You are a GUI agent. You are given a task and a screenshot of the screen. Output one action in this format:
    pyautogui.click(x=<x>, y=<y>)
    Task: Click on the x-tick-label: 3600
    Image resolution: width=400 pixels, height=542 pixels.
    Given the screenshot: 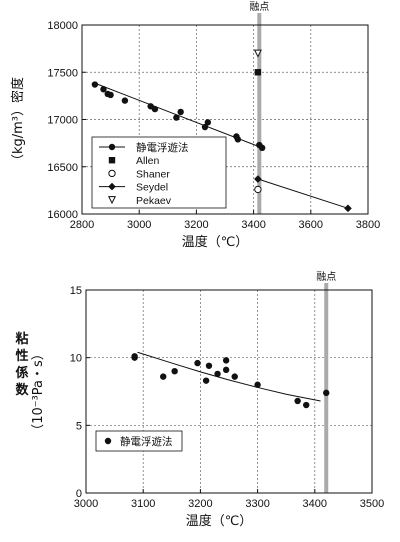 What is the action you would take?
    pyautogui.click(x=311, y=225)
    